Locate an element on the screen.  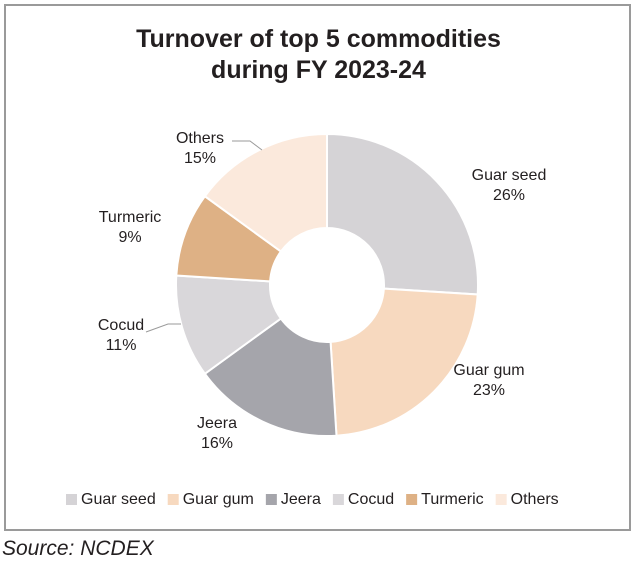
chart-title-line-2: during FY 2023-24 is located at coordinates (318, 70).